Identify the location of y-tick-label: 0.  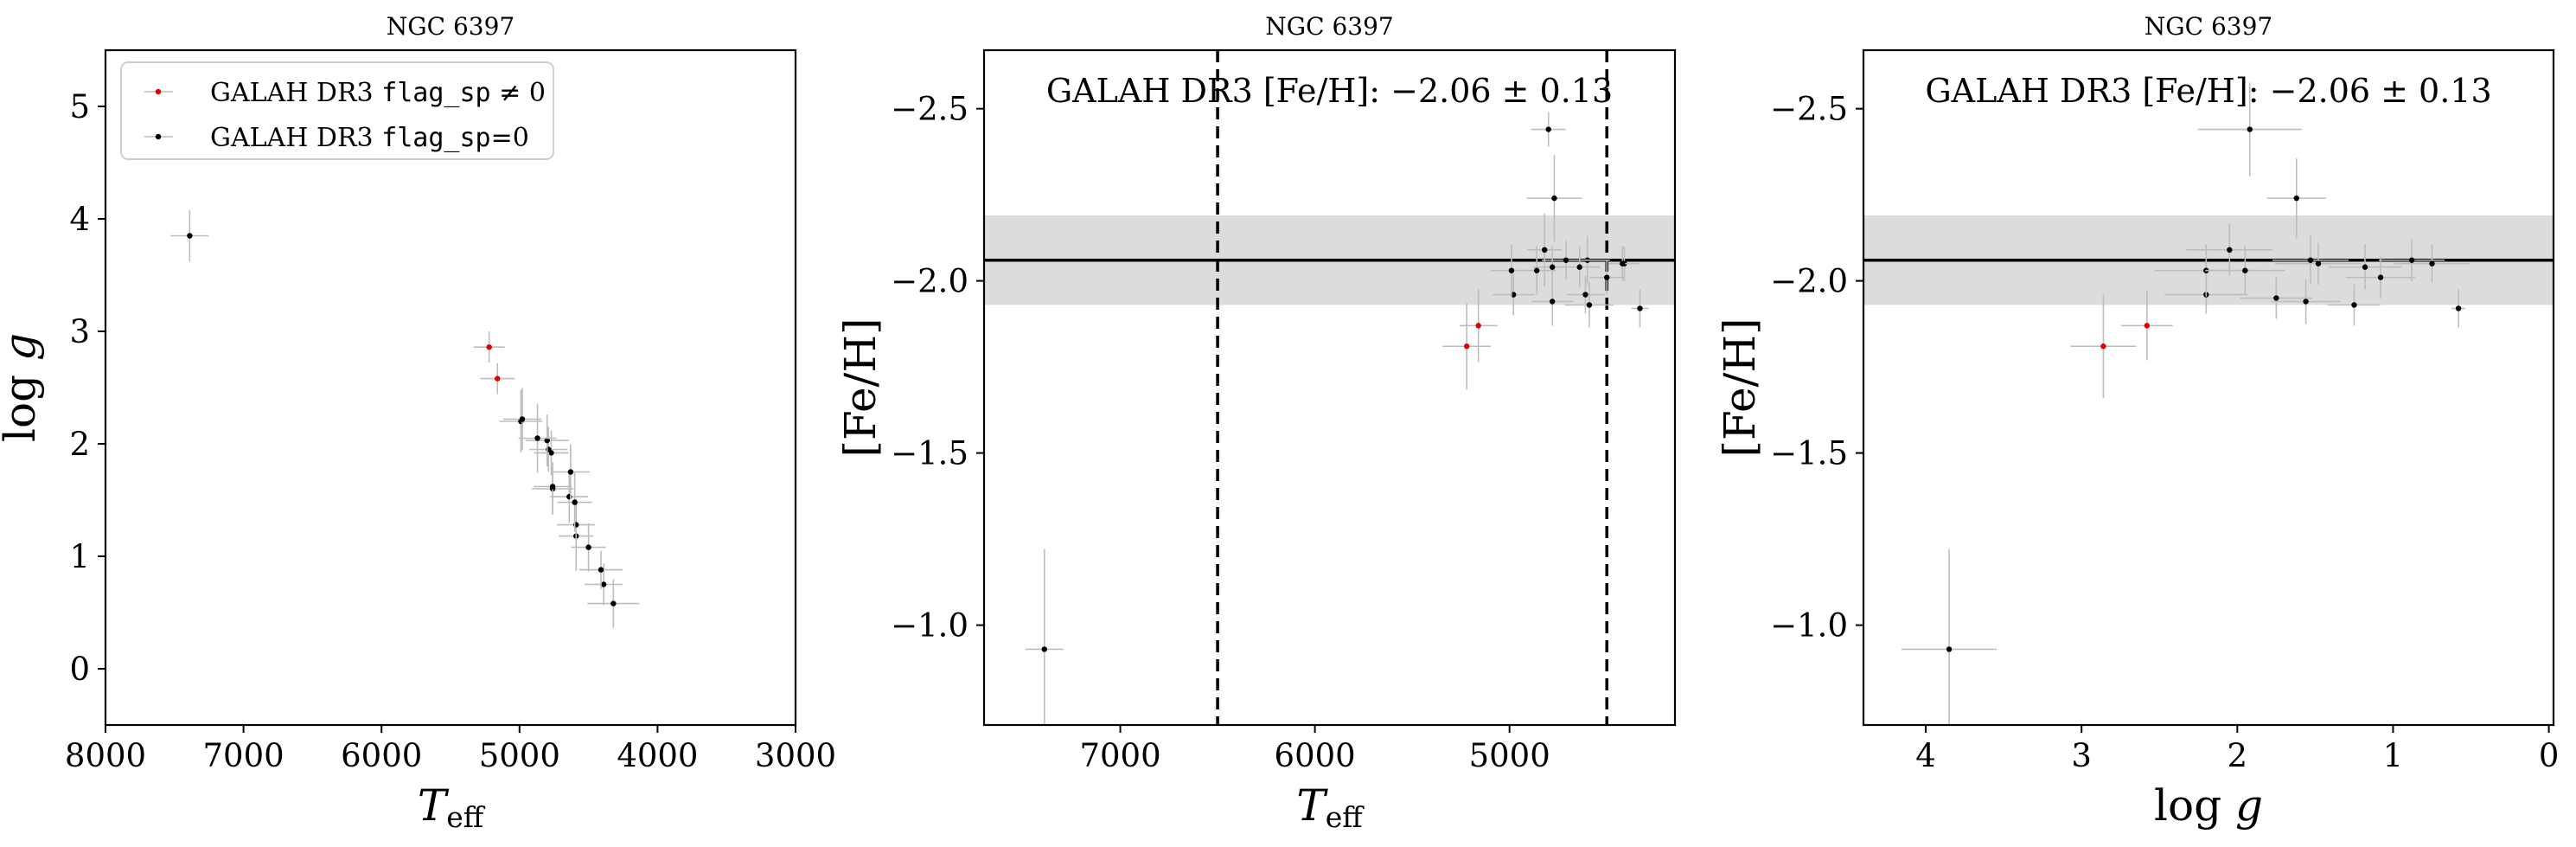
(80, 669).